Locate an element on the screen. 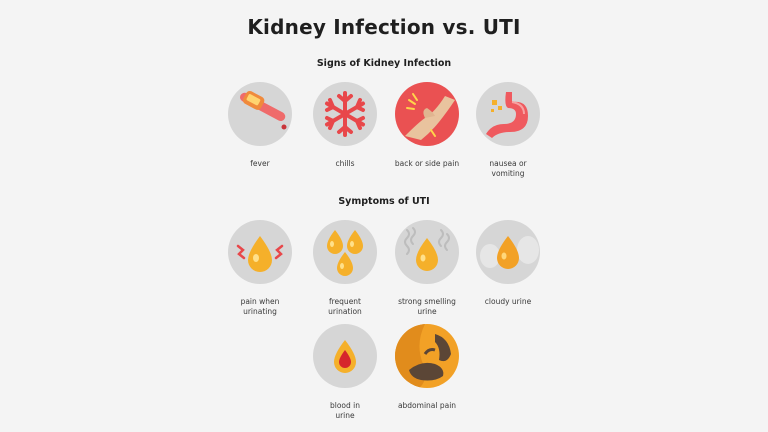  symptom-pain-urinating: pain when urinating is located at coordinates (260, 268).